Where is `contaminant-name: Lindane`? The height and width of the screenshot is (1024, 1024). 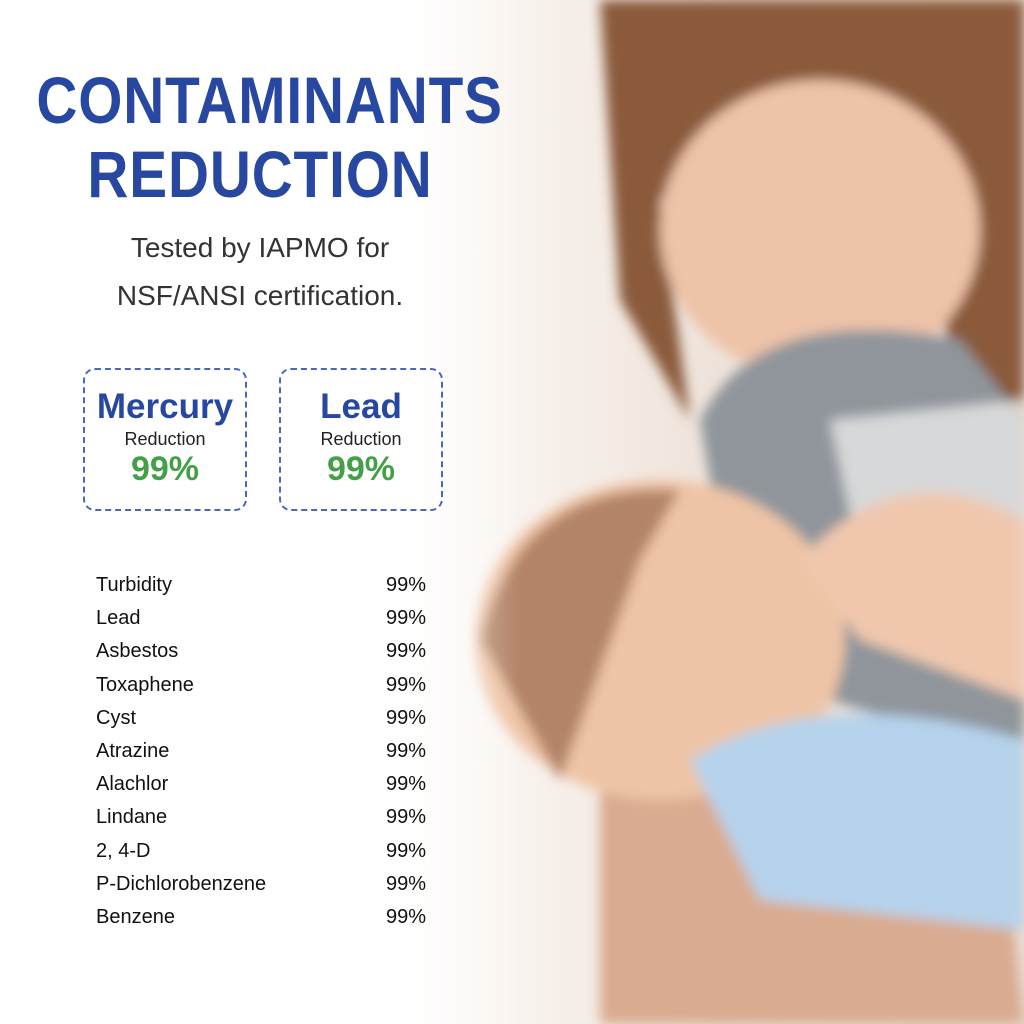
contaminant-name: Lindane is located at coordinates (132, 817).